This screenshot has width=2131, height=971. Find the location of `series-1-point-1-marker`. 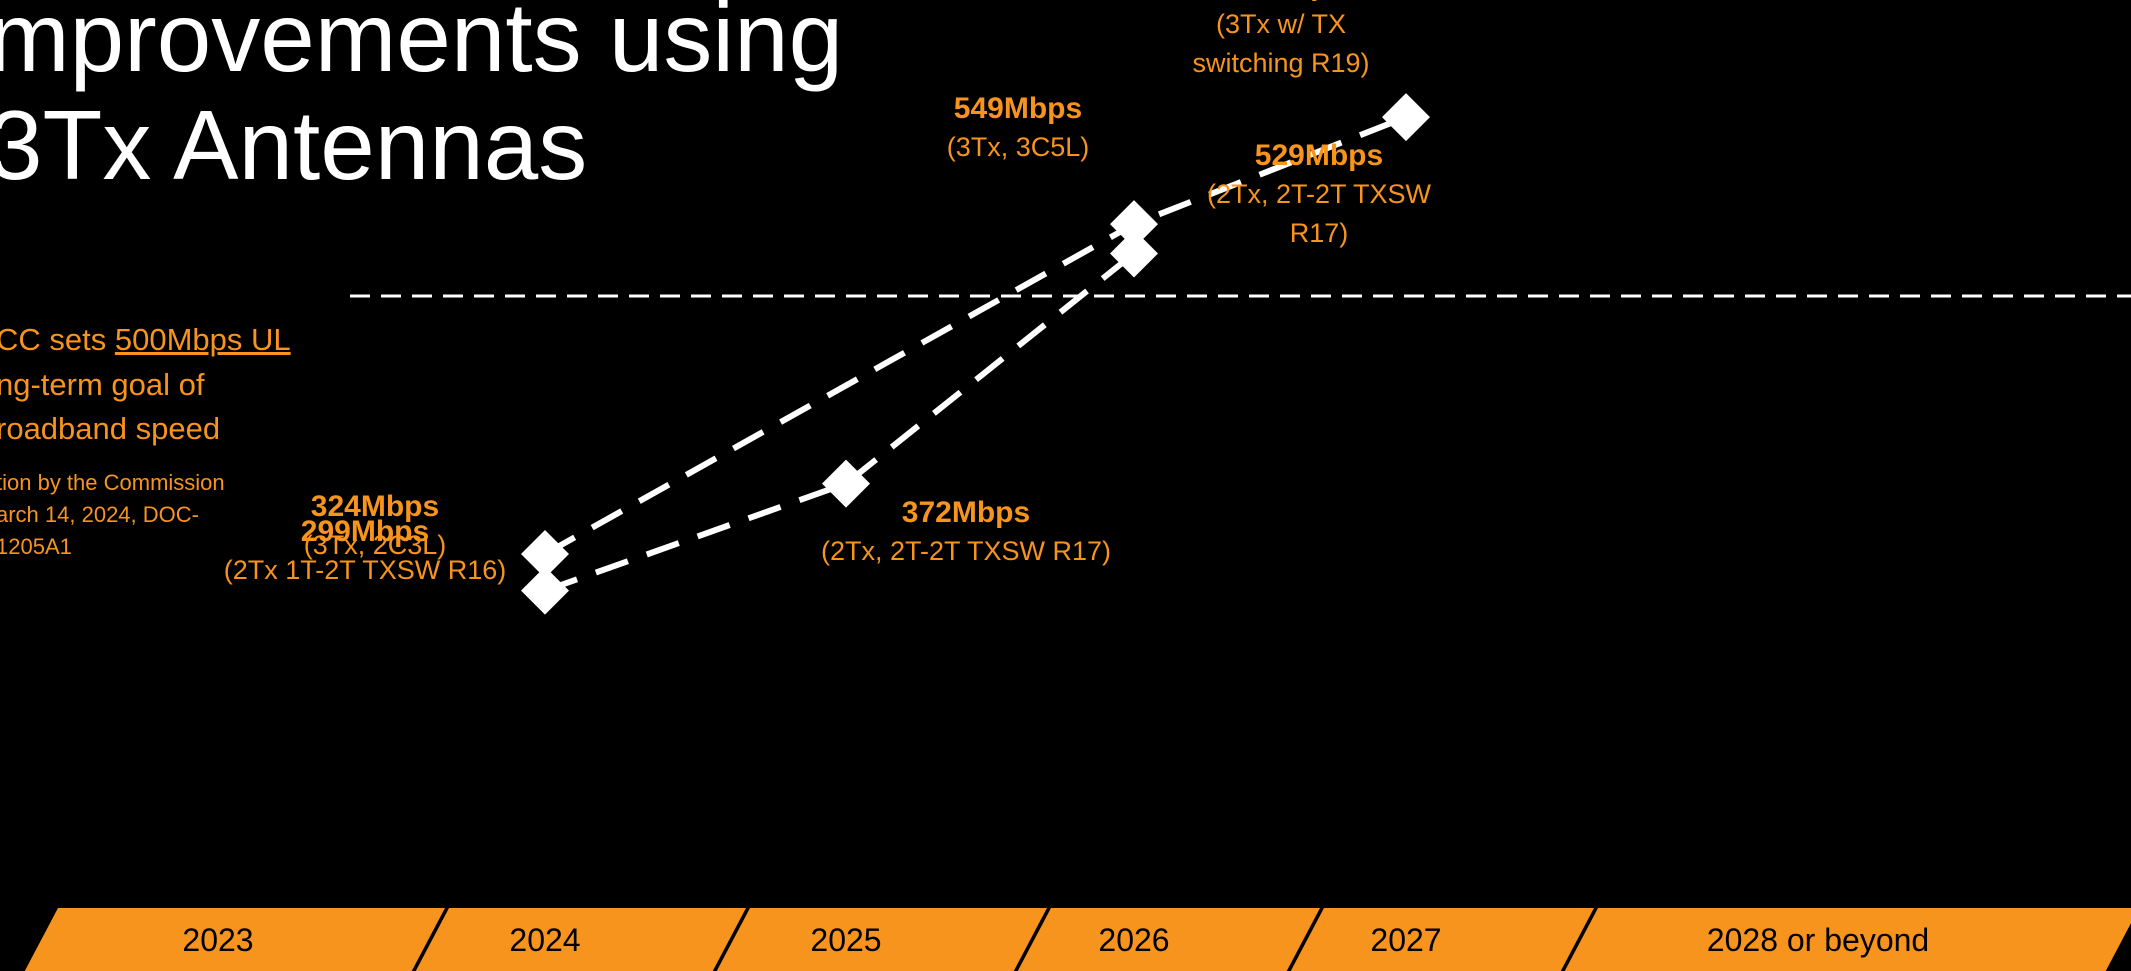

series-1-point-1-marker is located at coordinates (545, 554).